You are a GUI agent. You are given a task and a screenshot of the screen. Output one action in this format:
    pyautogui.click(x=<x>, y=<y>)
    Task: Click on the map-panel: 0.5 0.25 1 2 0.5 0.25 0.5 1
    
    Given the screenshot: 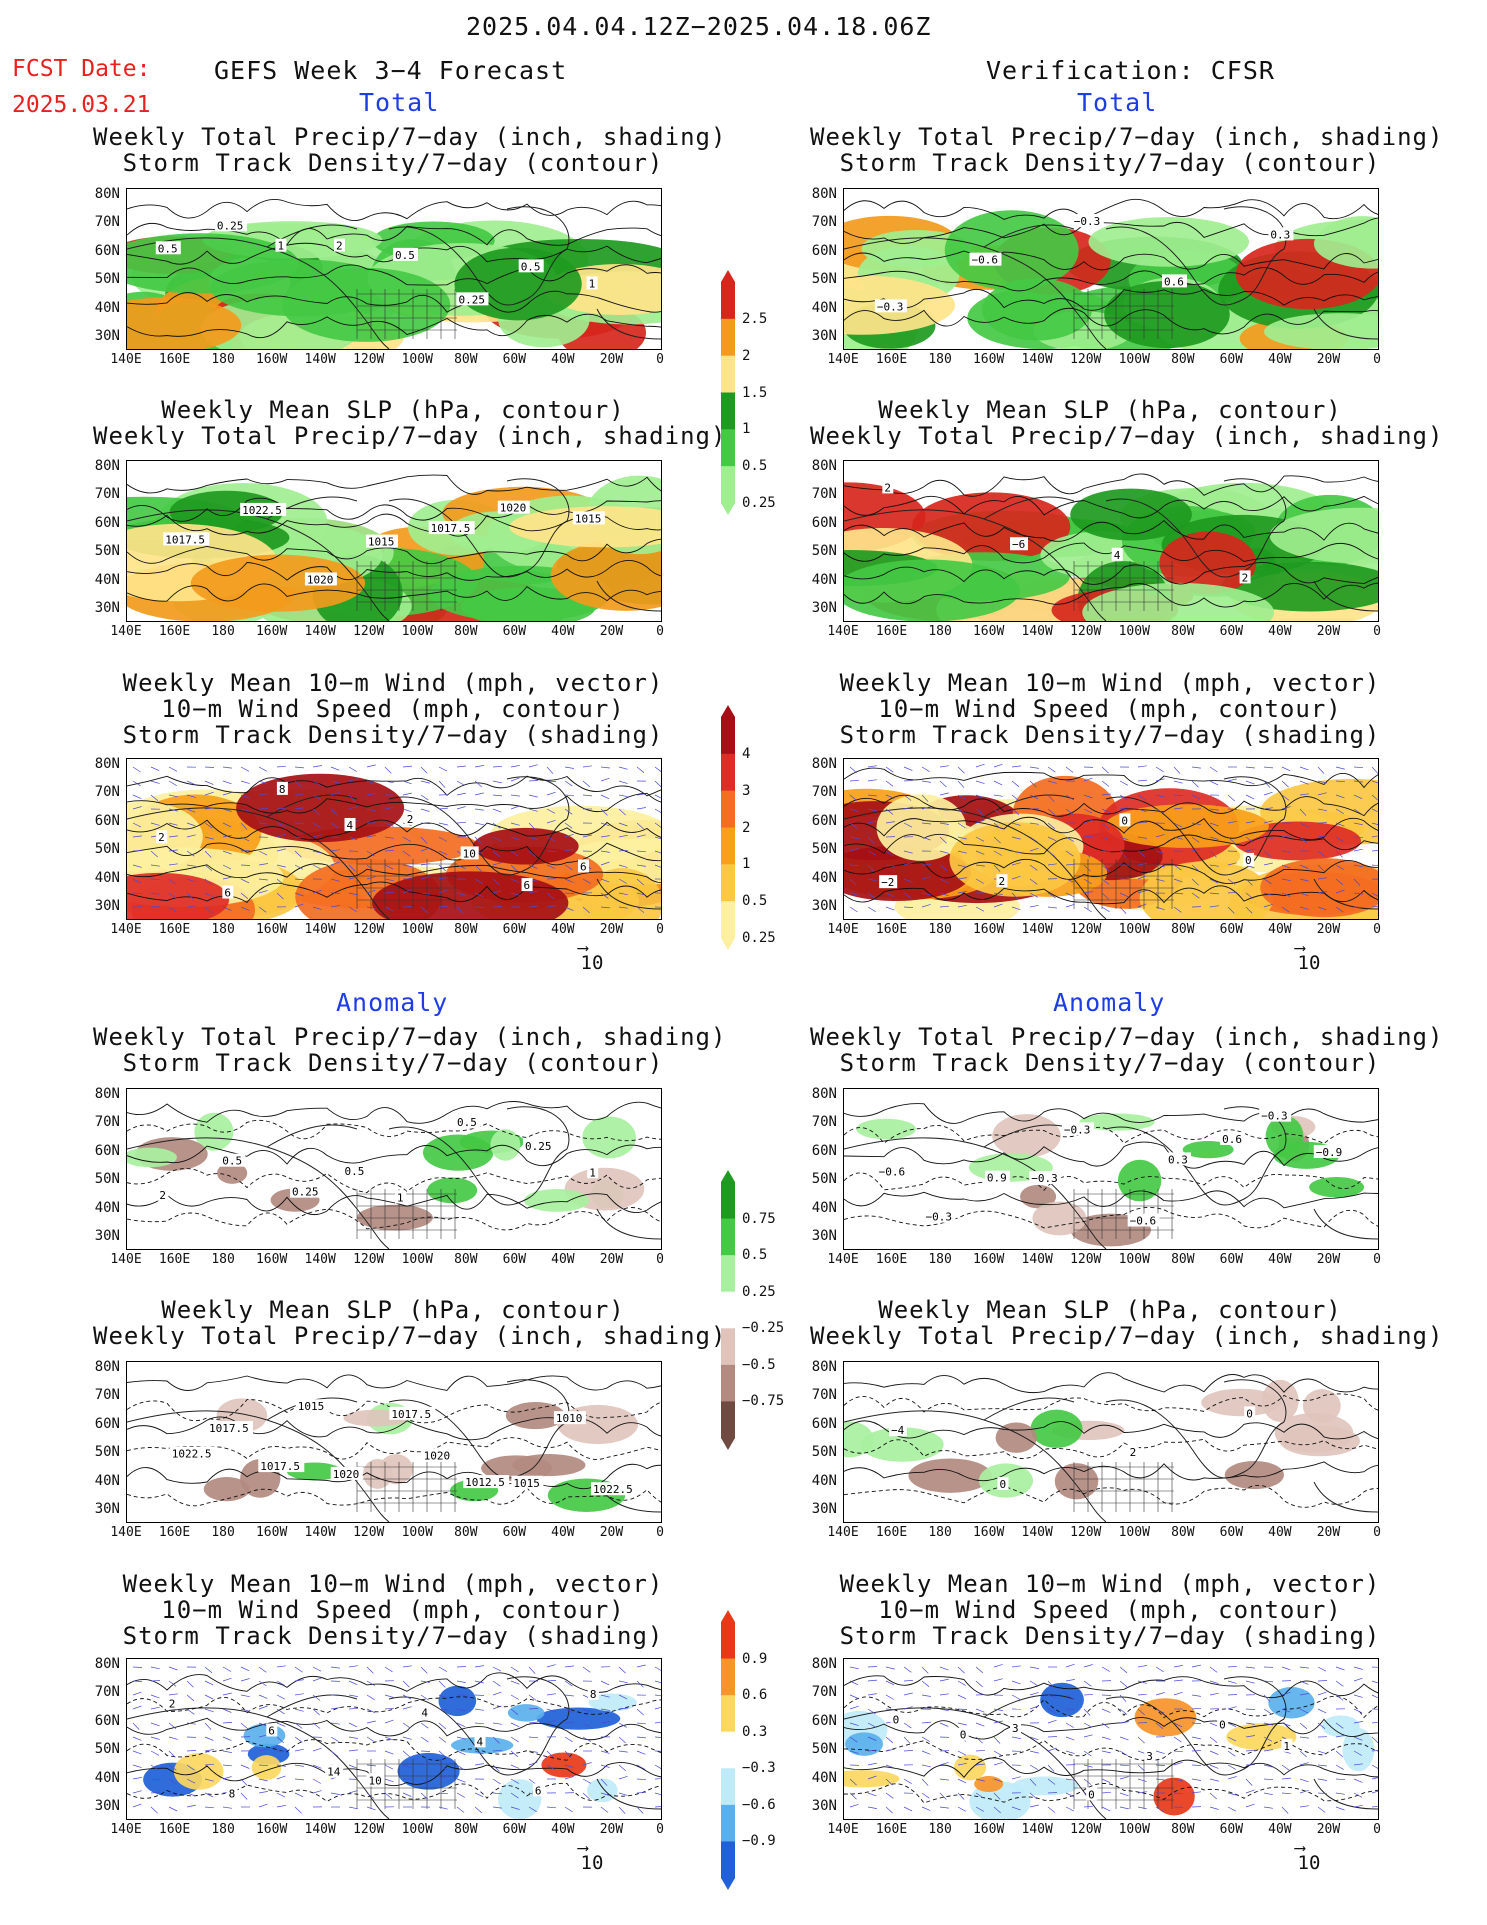 What is the action you would take?
    pyautogui.click(x=394, y=269)
    